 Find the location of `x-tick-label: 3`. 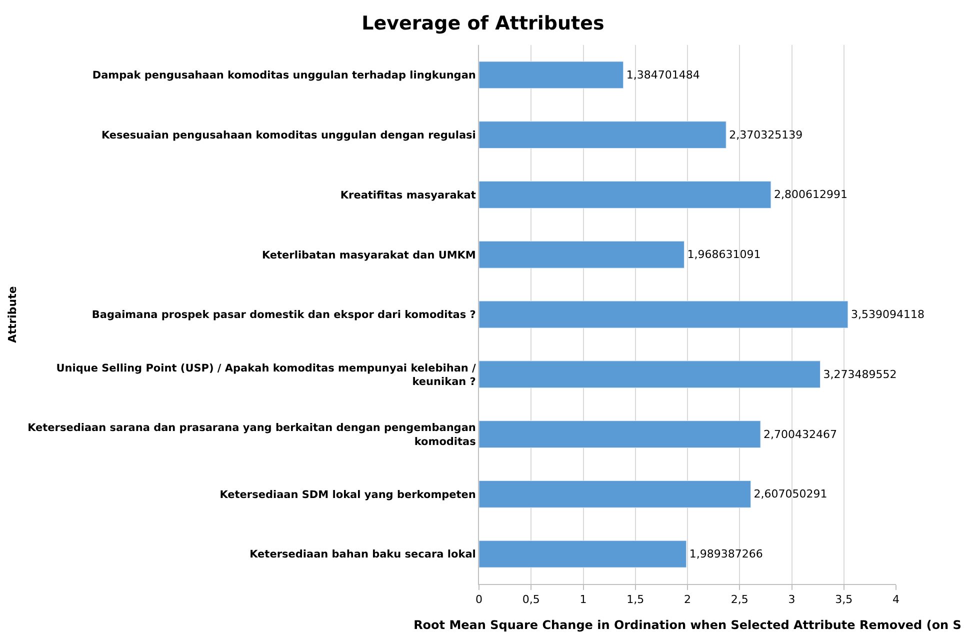

x-tick-label: 3 is located at coordinates (792, 599).